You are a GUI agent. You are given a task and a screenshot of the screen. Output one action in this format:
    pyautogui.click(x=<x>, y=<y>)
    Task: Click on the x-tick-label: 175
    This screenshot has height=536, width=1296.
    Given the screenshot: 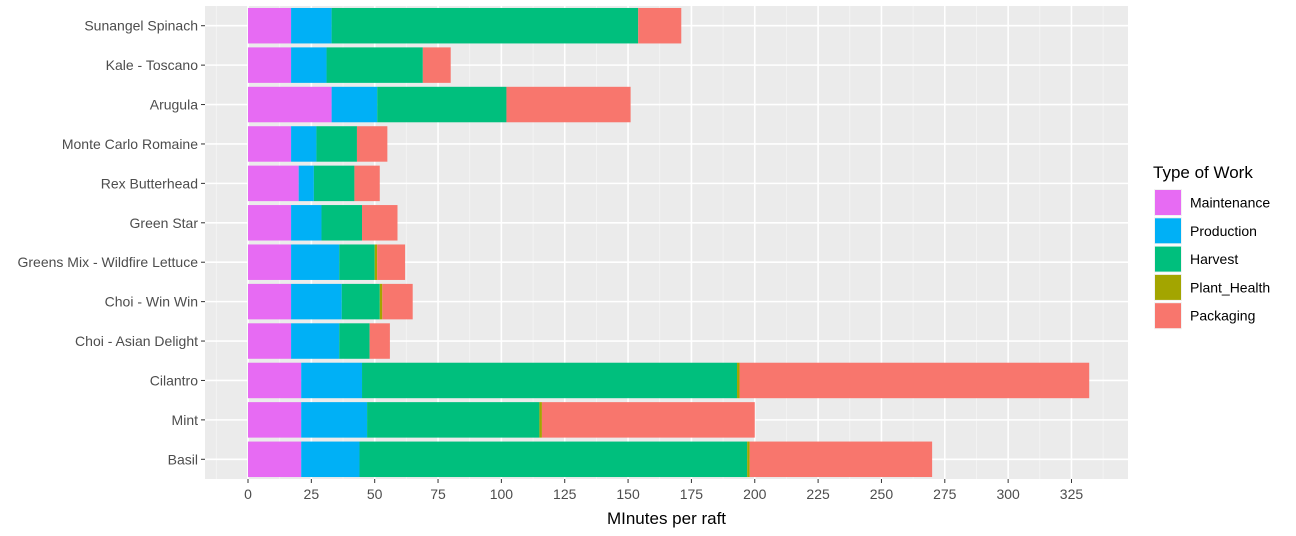 What is the action you would take?
    pyautogui.click(x=692, y=494)
    